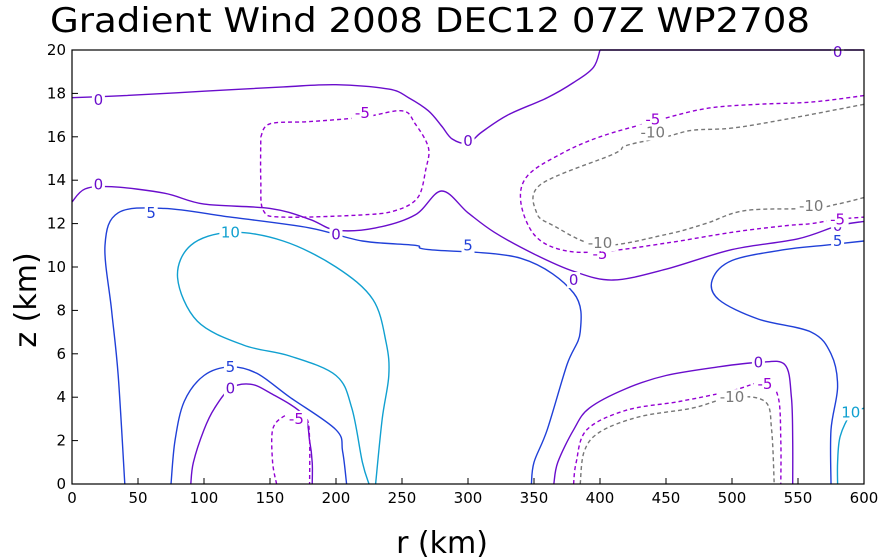  I want to click on x-tick-label: 150, so click(270, 498).